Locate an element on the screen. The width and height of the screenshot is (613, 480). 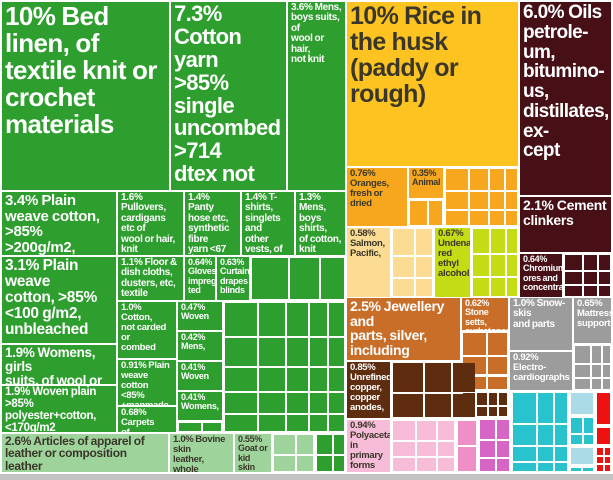
treemap-cell: 0.58% Salmon, Pacific, is located at coordinates (368, 262).